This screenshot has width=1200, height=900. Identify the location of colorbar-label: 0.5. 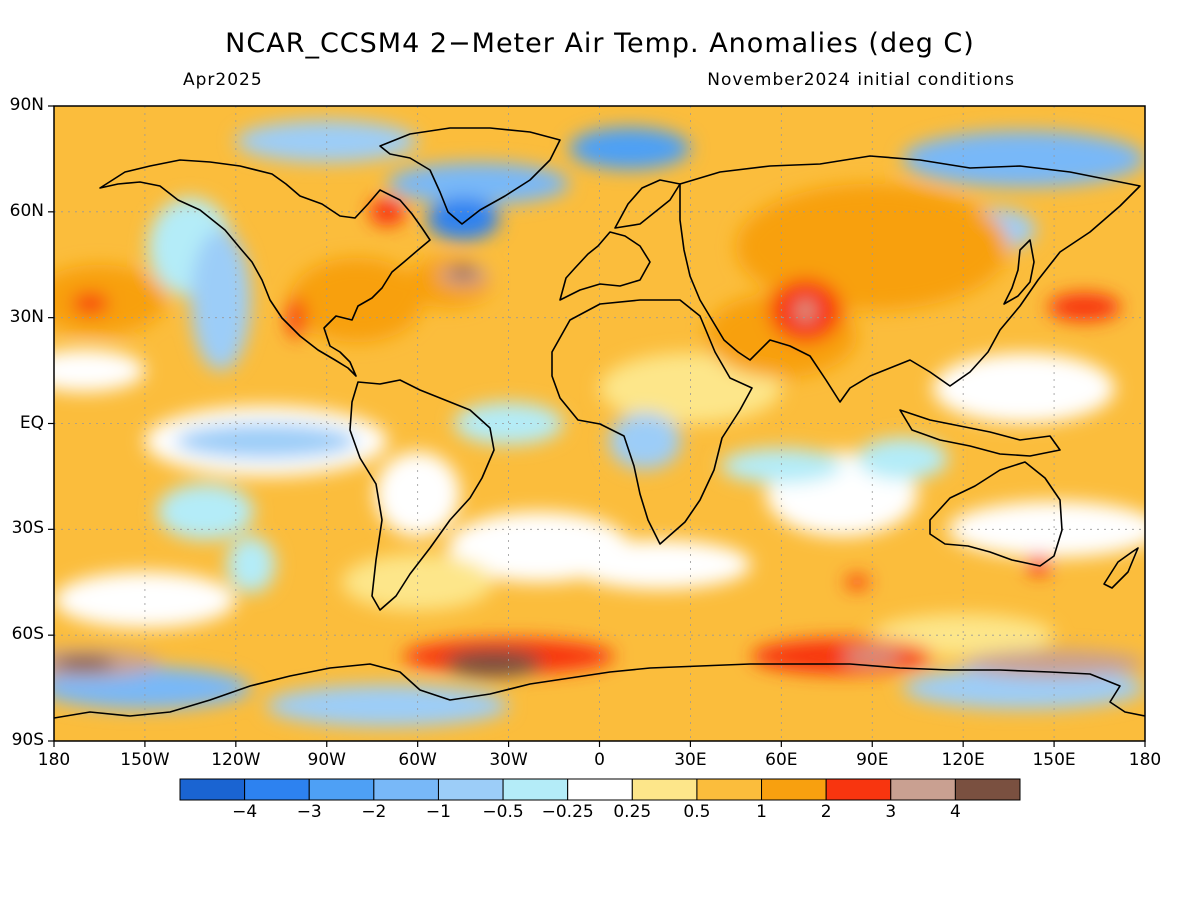
(697, 812).